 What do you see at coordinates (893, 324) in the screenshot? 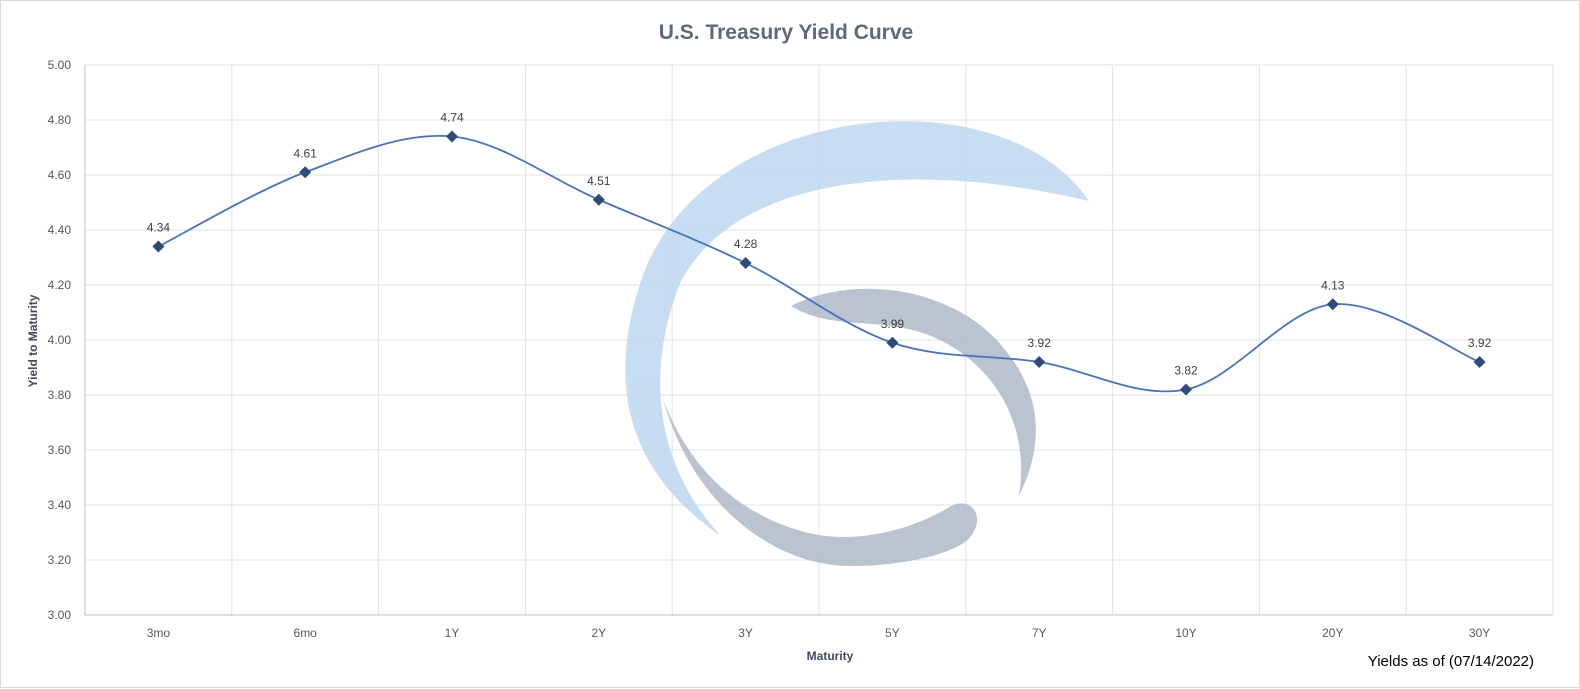
I see `data-label: 3.99` at bounding box center [893, 324].